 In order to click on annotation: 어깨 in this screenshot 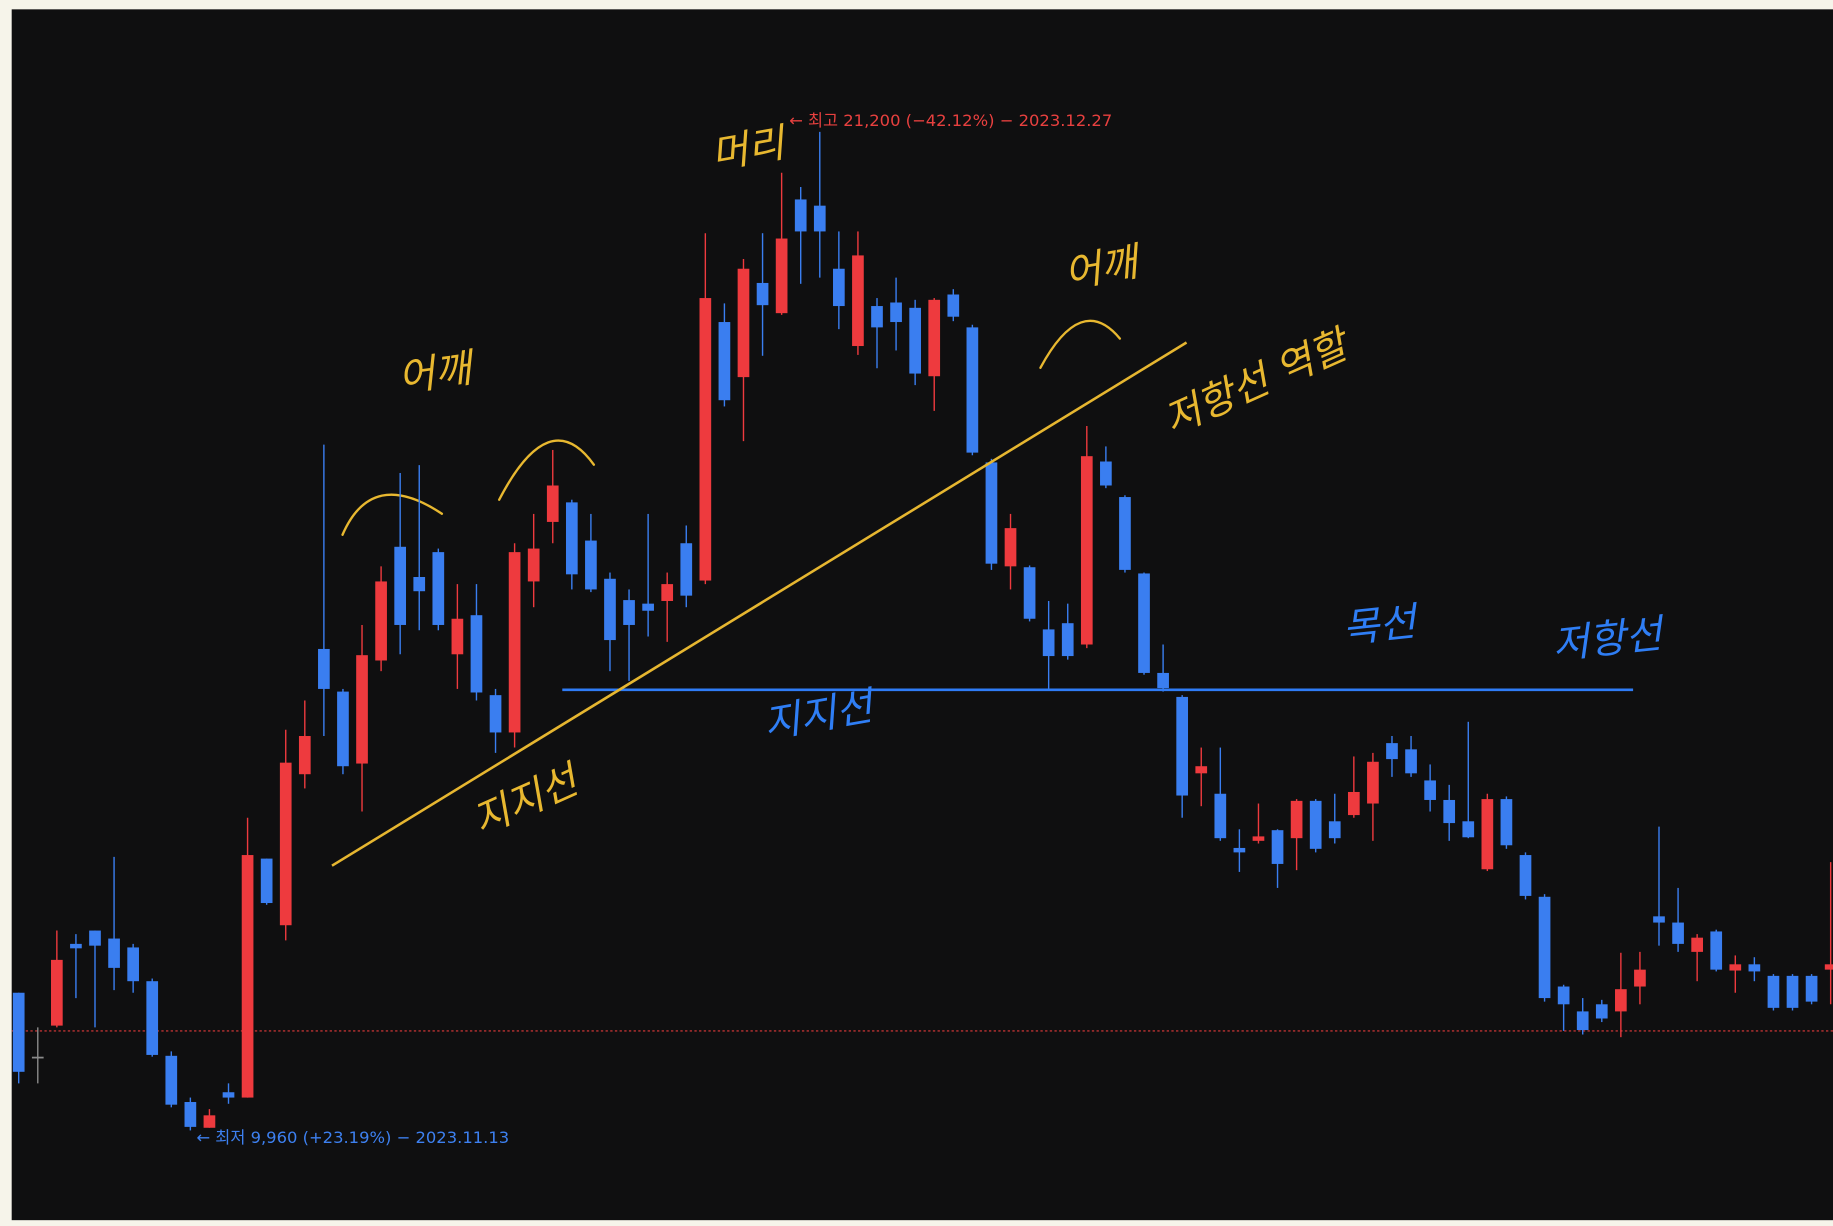, I will do `click(437, 373)`.